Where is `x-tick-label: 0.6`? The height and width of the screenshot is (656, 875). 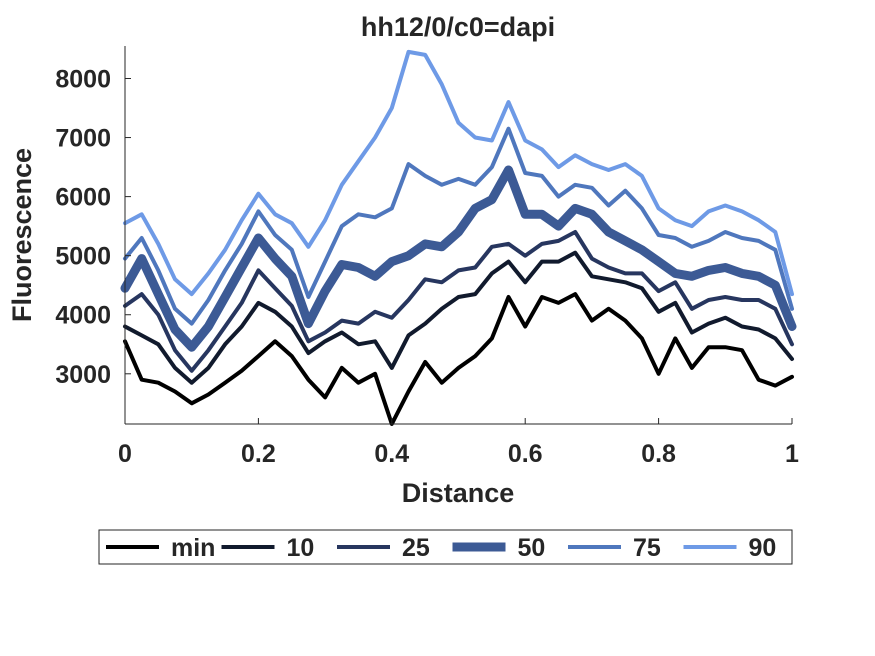 x-tick-label: 0.6 is located at coordinates (525, 454).